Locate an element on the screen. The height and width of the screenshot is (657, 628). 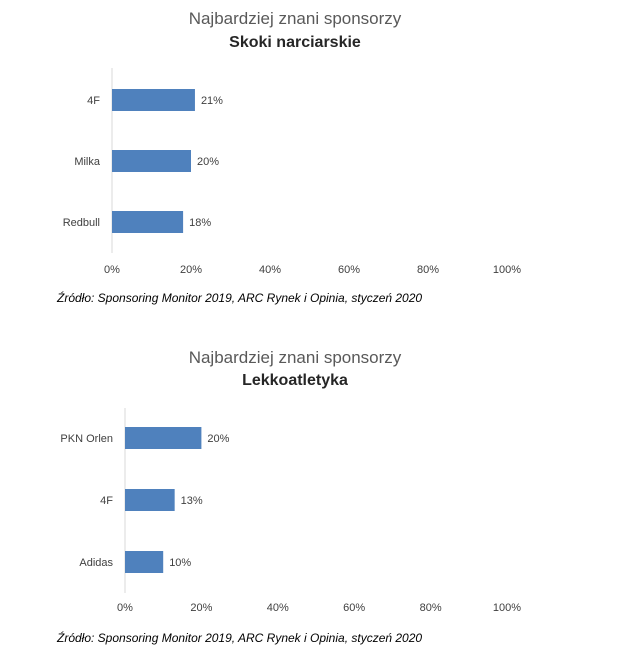
data-label: 10% is located at coordinates (180, 563).